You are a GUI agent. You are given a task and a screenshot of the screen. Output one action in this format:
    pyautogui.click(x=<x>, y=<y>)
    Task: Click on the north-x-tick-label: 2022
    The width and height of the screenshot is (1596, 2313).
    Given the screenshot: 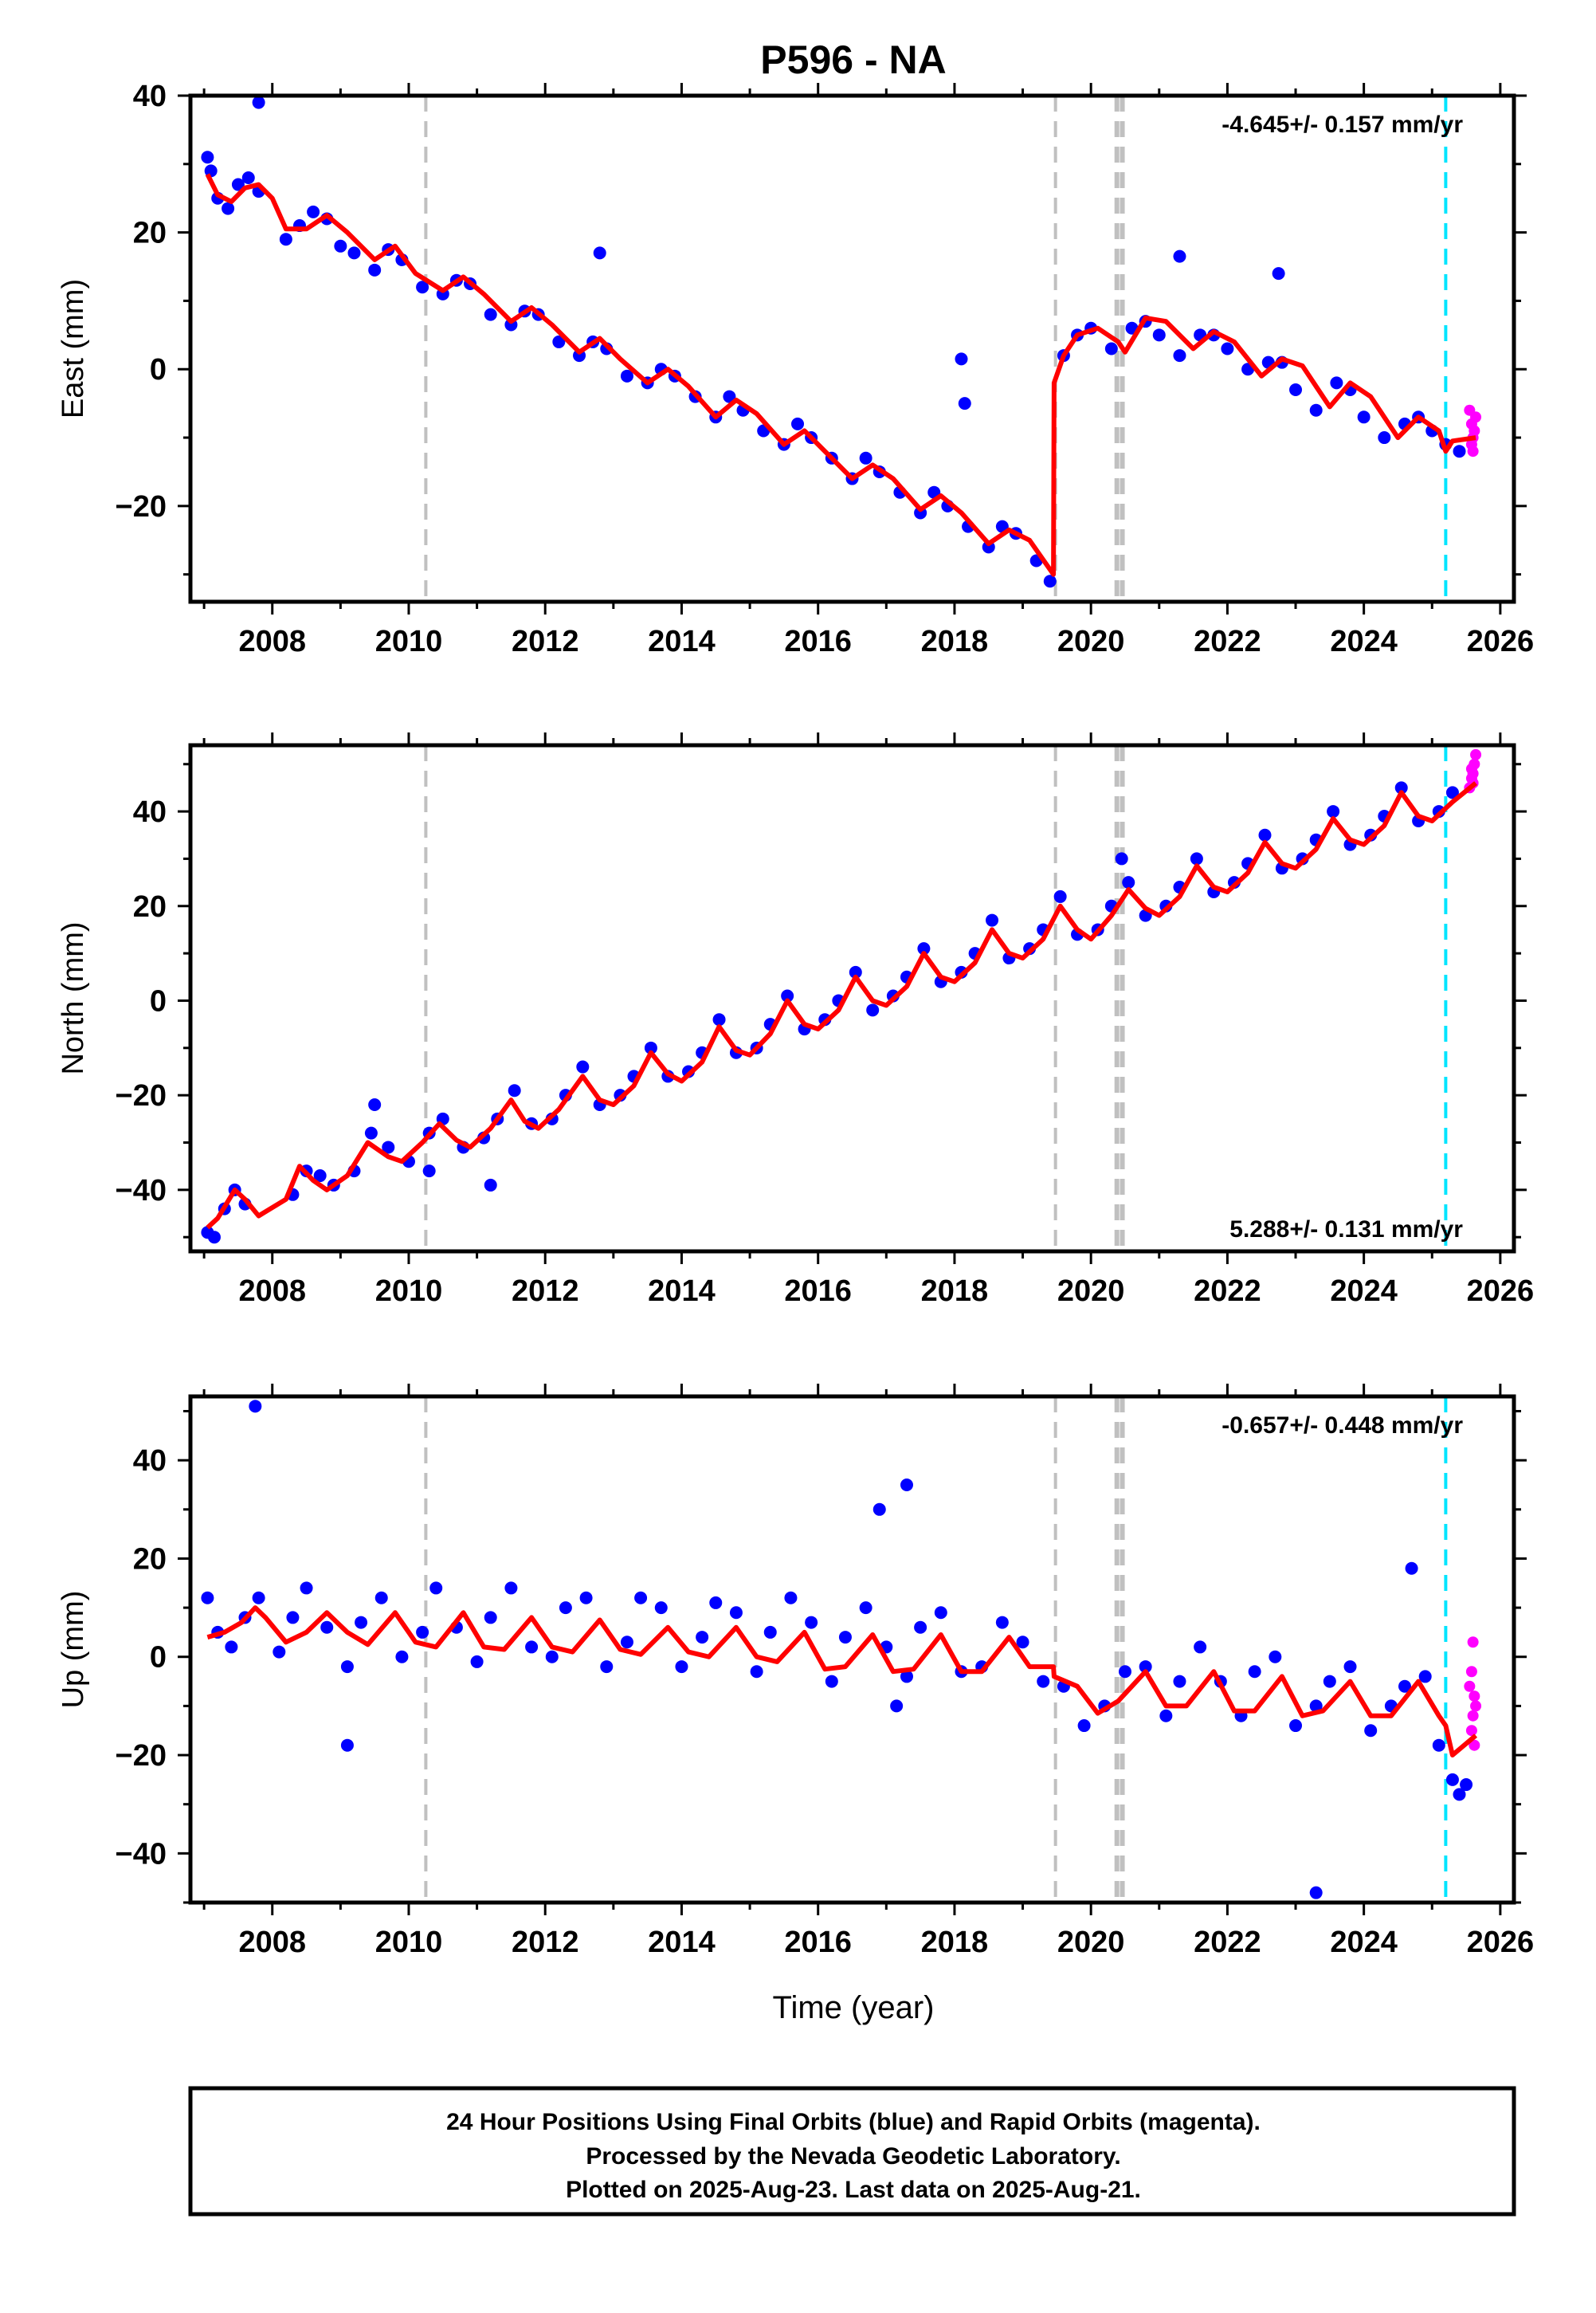 What is the action you would take?
    pyautogui.click(x=1227, y=1291)
    